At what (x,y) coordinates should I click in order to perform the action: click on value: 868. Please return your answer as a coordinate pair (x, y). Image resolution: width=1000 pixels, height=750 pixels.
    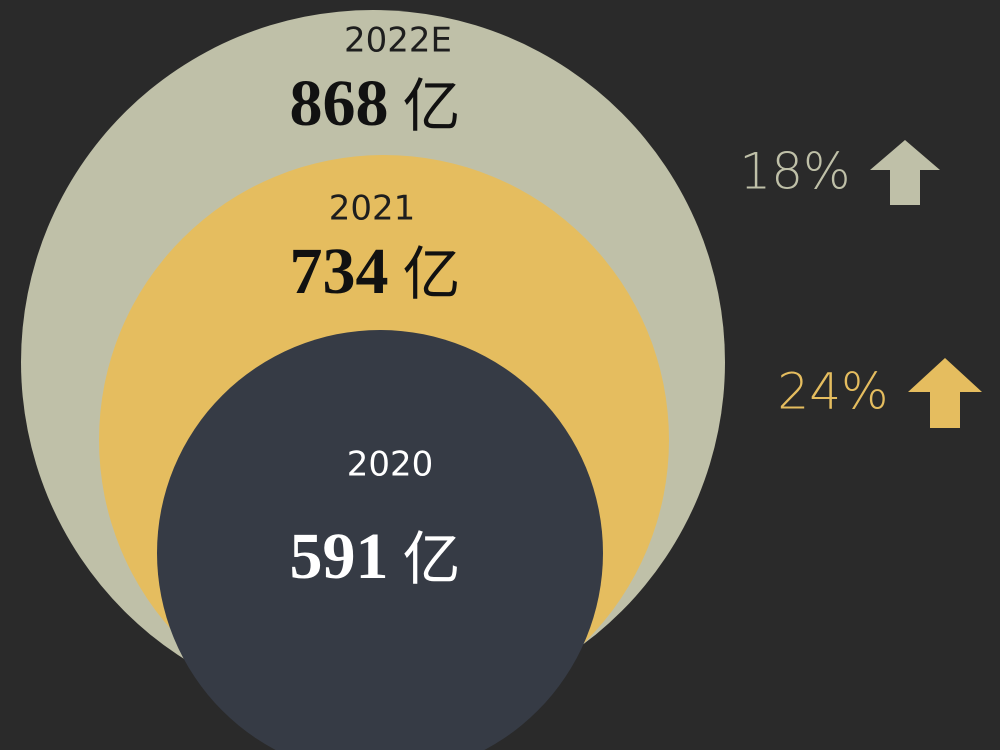
    Looking at the image, I should click on (338, 103).